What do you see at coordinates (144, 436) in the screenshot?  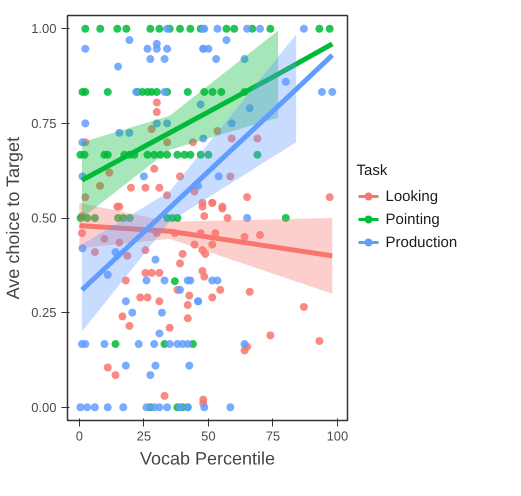 I see `x-tick-label: 25` at bounding box center [144, 436].